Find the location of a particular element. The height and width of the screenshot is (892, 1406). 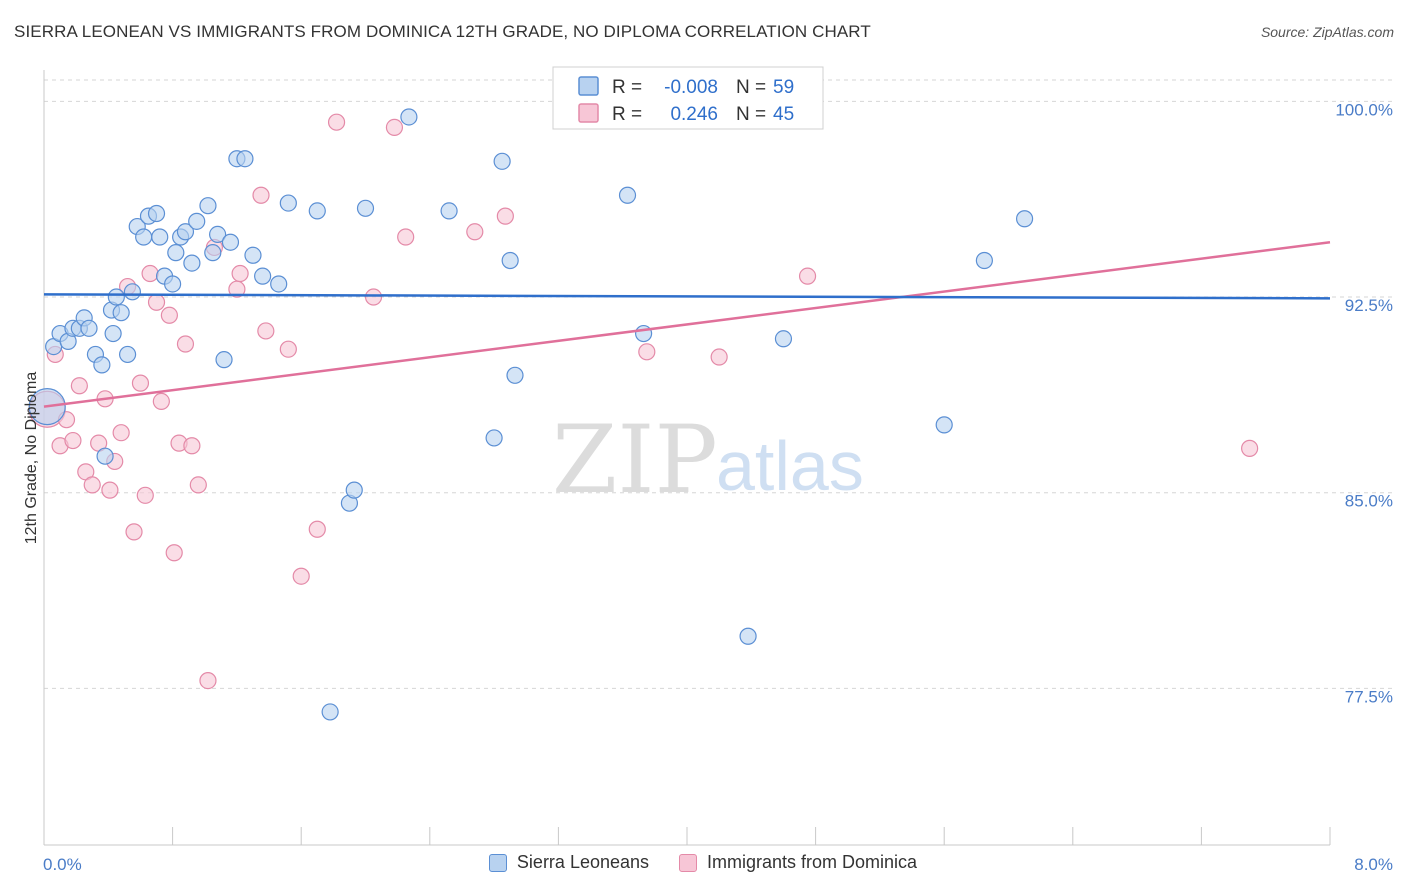

legend-box: R = -0.008 N = 59 R = 0.246 N = 45 is located at coordinates (688, 98).